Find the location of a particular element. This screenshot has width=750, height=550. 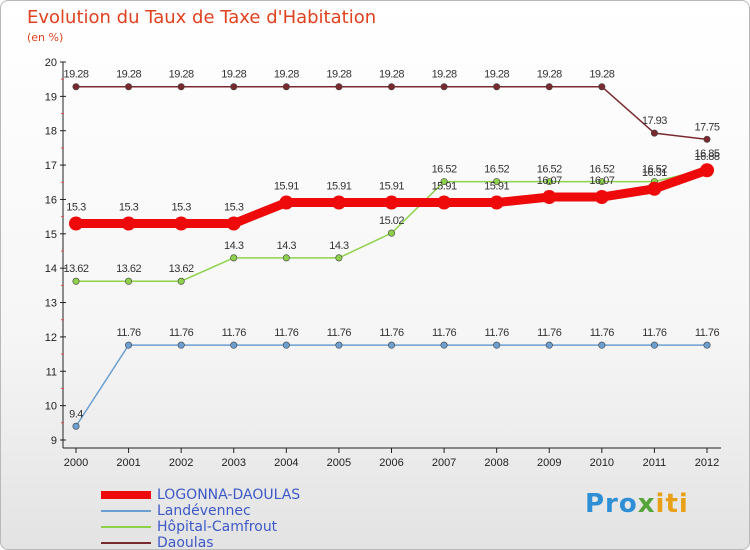

y-tick-label: 19 is located at coordinates (51, 97).